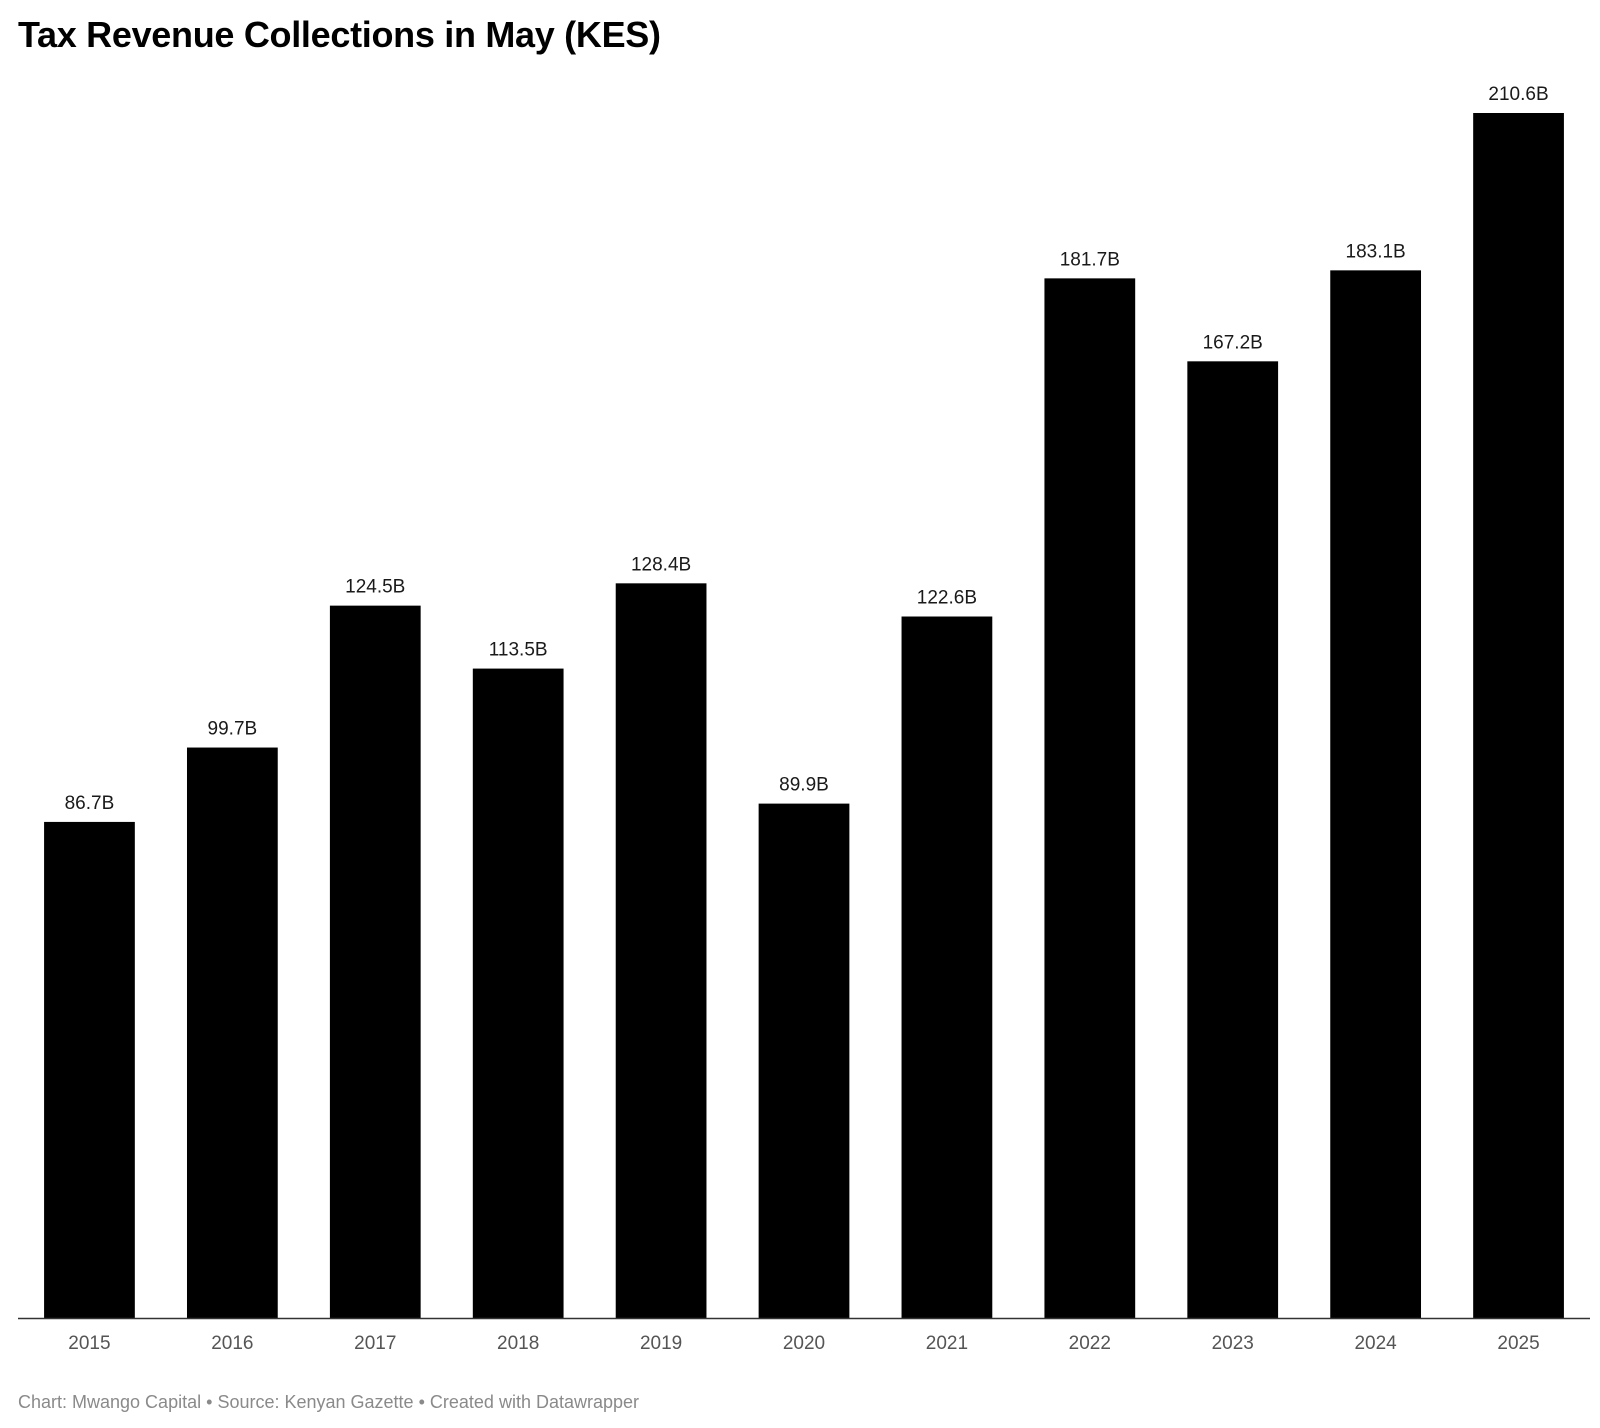  Describe the element at coordinates (947, 1343) in the screenshot. I see `x-tick-label: 2021` at that location.